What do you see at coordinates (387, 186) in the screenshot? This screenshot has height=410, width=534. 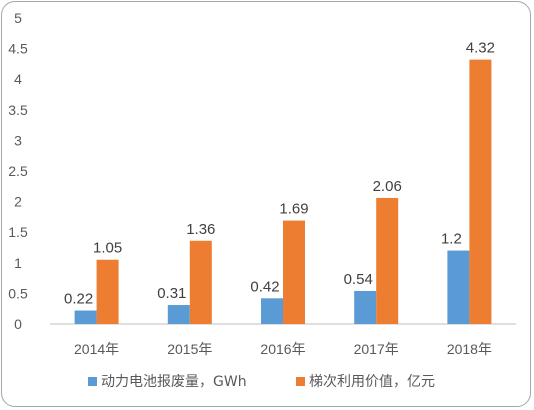 I see `data-label: 2.06` at bounding box center [387, 186].